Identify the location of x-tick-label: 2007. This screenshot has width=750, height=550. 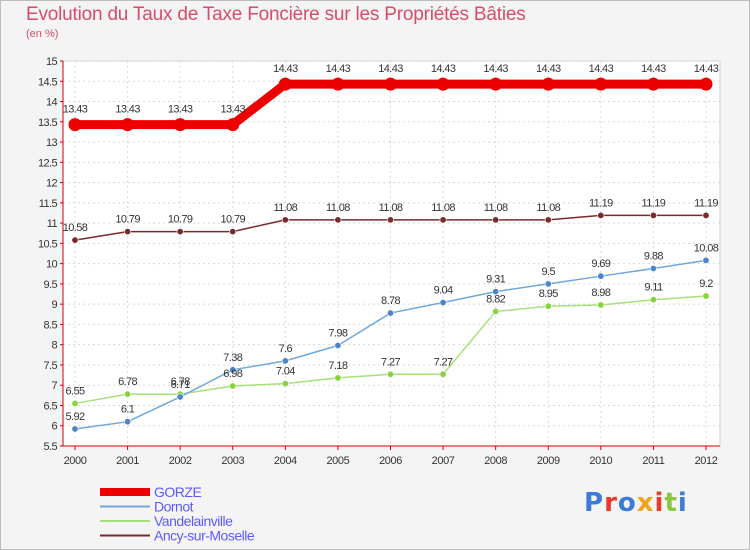
(443, 461).